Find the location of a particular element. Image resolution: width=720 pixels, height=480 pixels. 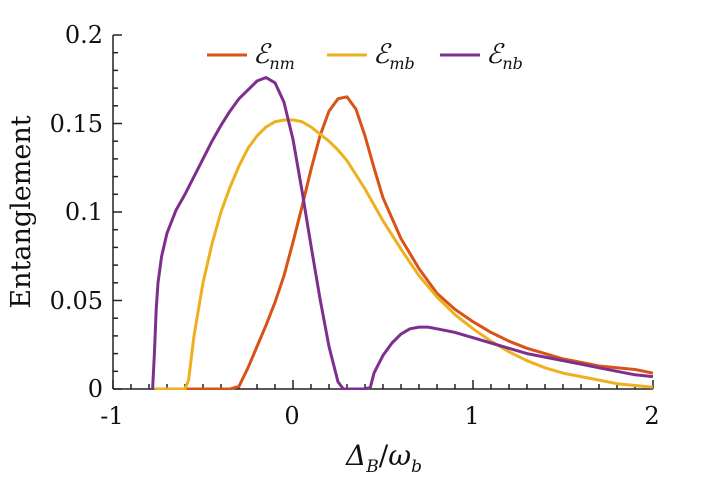

x-tick-label-0: 0 is located at coordinates (291, 416).